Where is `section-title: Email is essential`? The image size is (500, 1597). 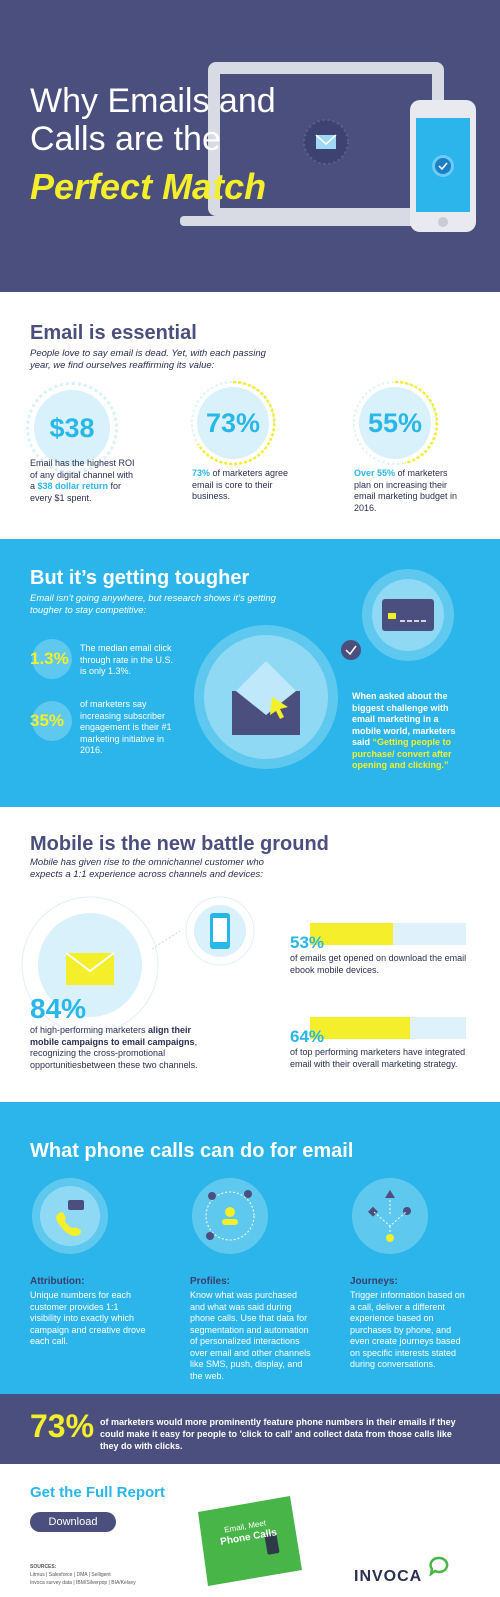 section-title: Email is essential is located at coordinates (113, 333).